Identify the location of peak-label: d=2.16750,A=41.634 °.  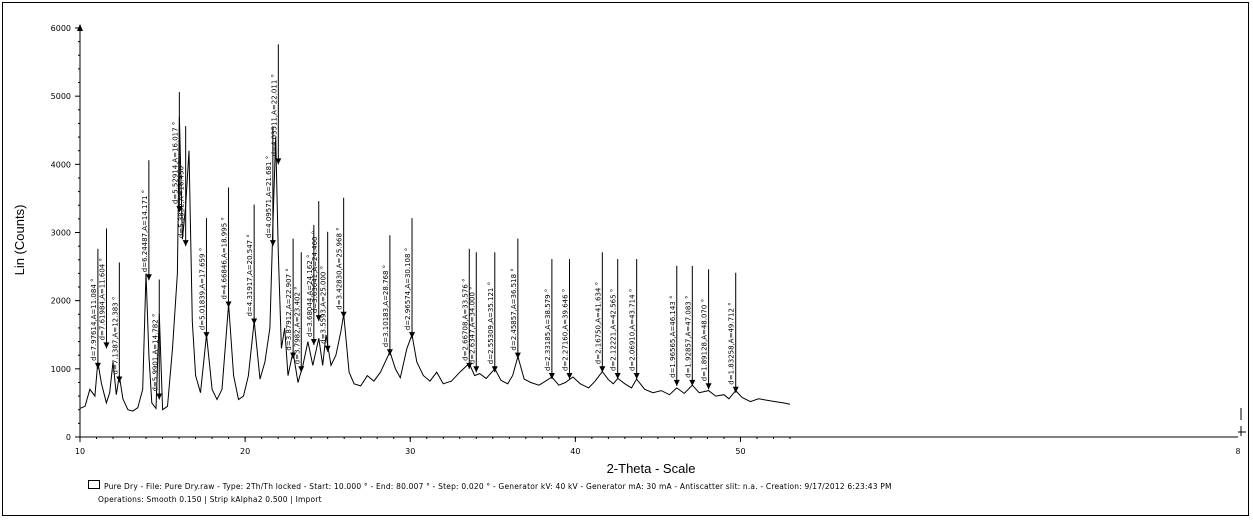
(598, 323).